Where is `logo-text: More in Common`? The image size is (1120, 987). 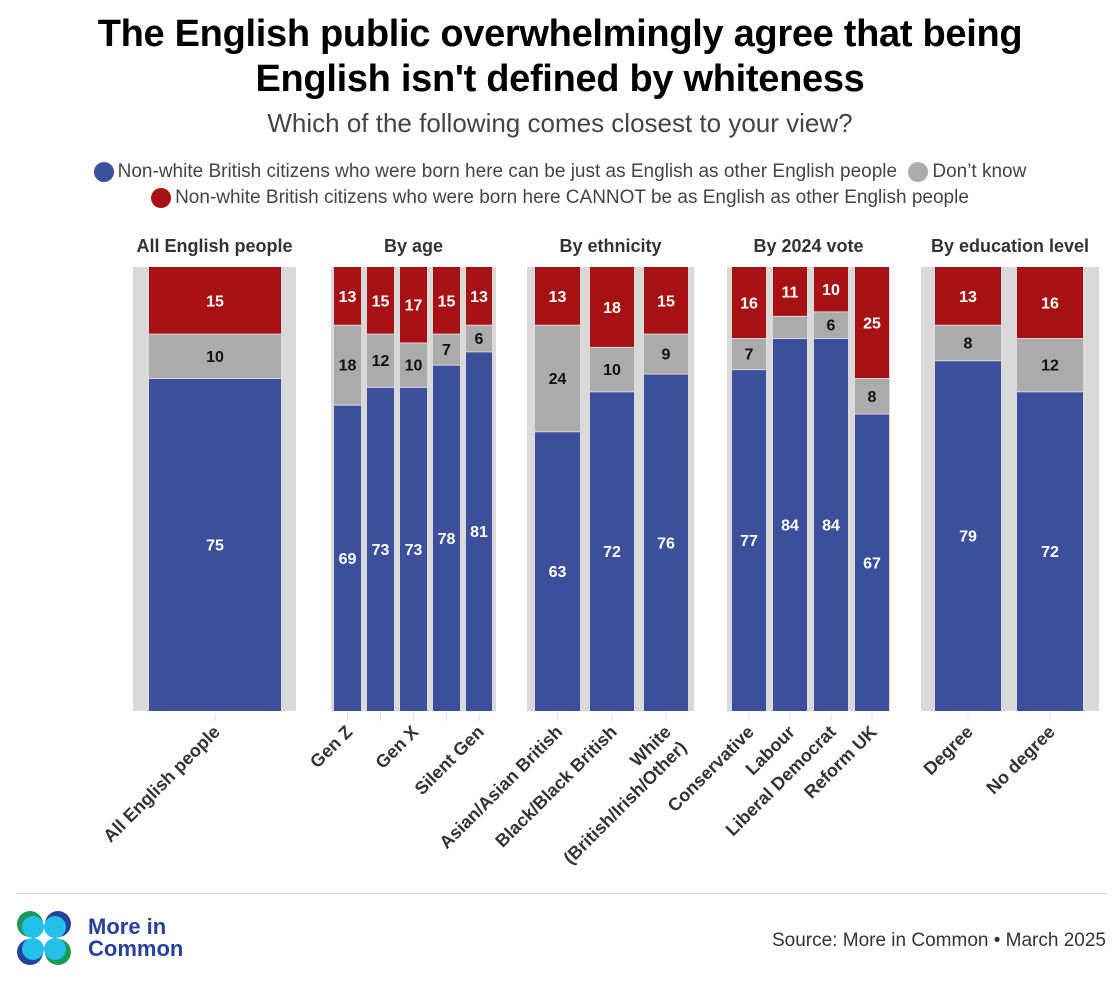 logo-text: More in Common is located at coordinates (135, 938).